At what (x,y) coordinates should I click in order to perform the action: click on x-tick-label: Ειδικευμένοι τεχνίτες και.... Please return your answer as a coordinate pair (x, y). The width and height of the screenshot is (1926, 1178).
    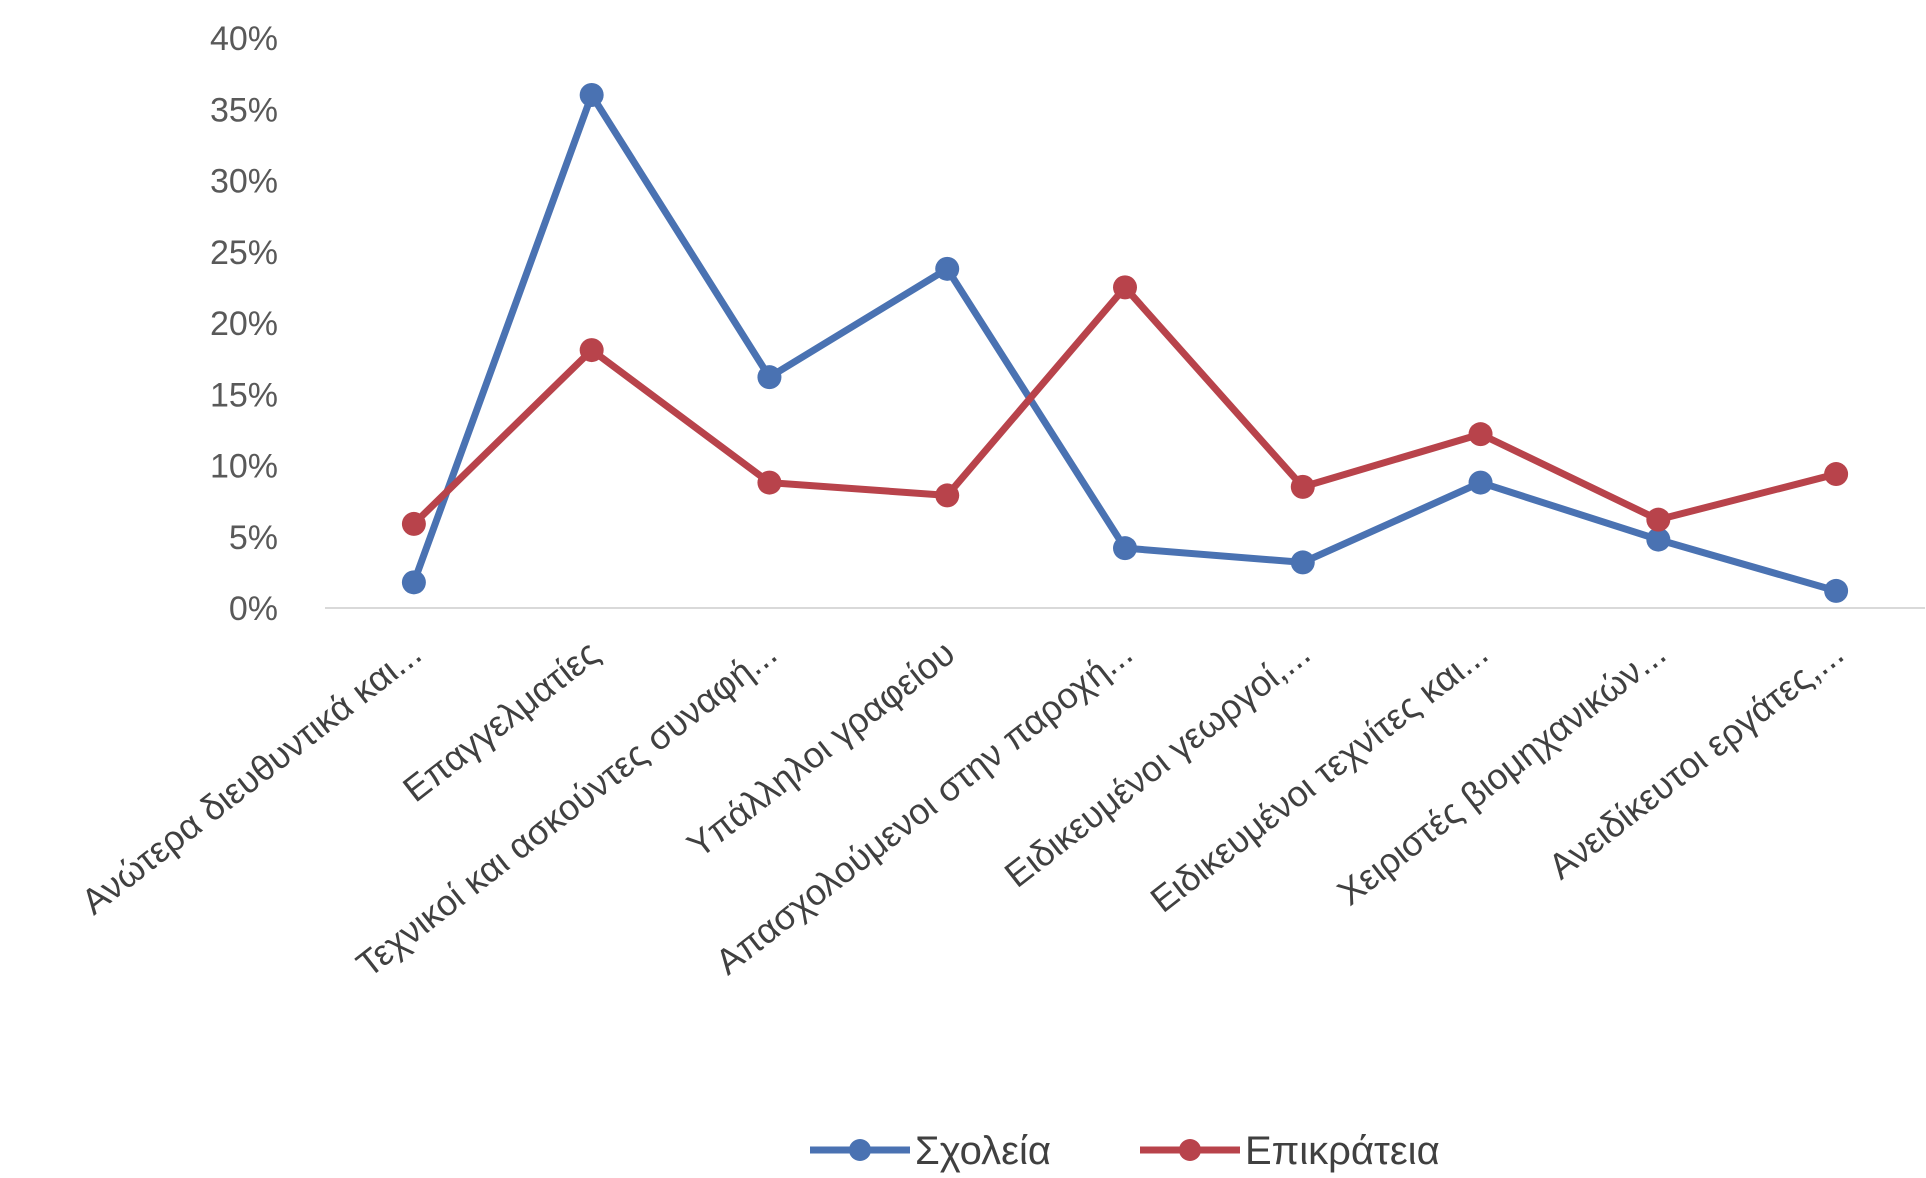
    Looking at the image, I should click on (1319, 776).